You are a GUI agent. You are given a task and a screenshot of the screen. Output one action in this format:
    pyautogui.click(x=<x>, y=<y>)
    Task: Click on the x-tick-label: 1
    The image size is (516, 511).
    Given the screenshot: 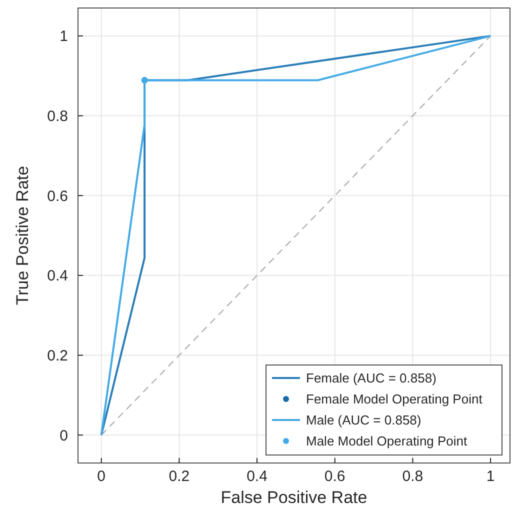 What is the action you would take?
    pyautogui.click(x=490, y=476)
    